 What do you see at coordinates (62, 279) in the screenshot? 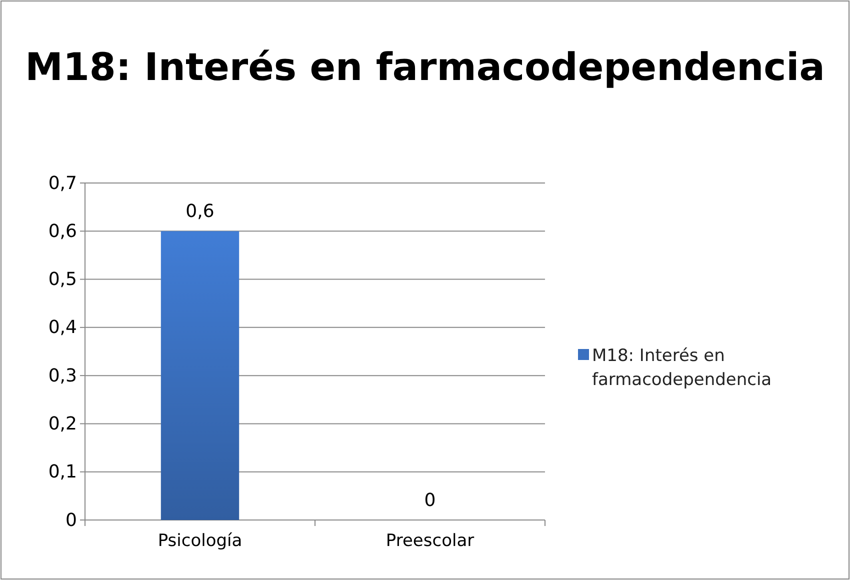
I see `y-tick-label: 0,5` at bounding box center [62, 279].